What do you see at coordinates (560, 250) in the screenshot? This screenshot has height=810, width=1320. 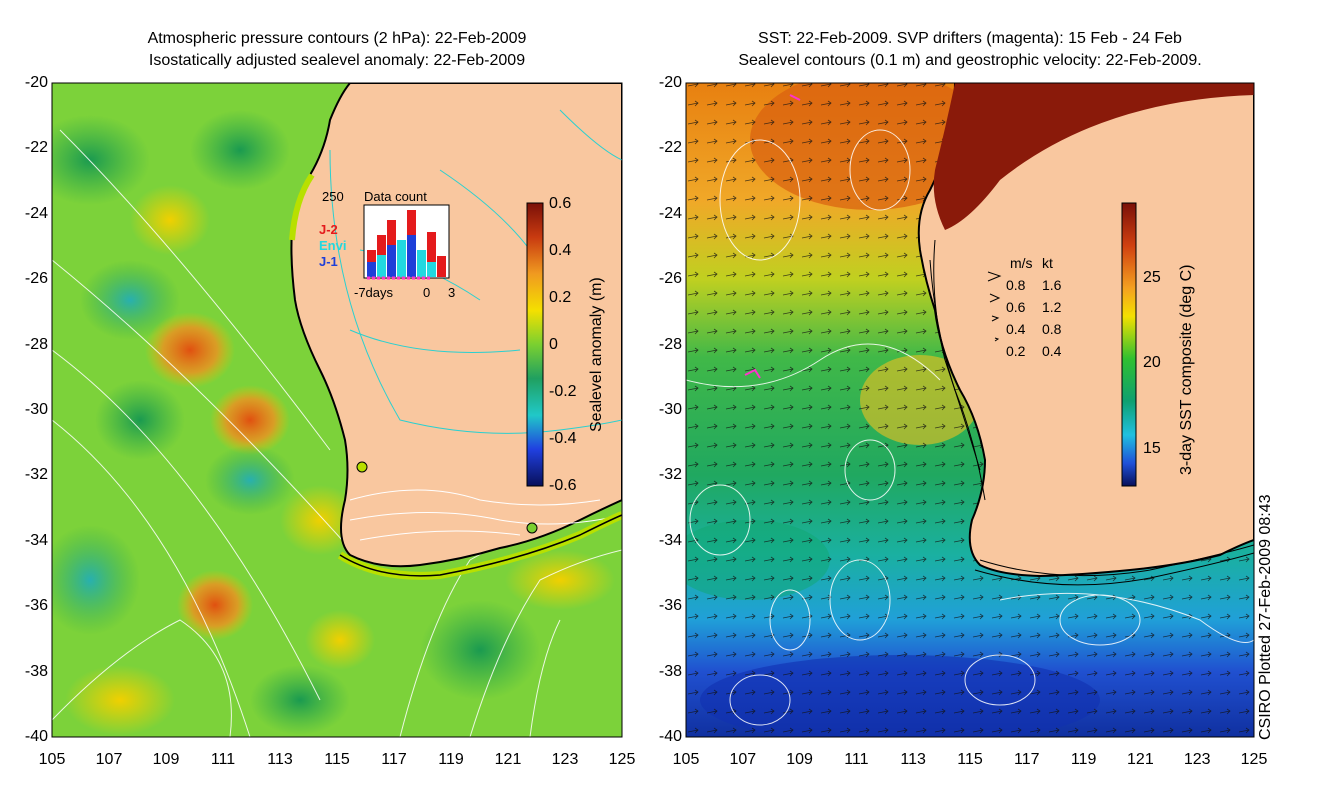 I see `colorbar-tick: 0.4` at bounding box center [560, 250].